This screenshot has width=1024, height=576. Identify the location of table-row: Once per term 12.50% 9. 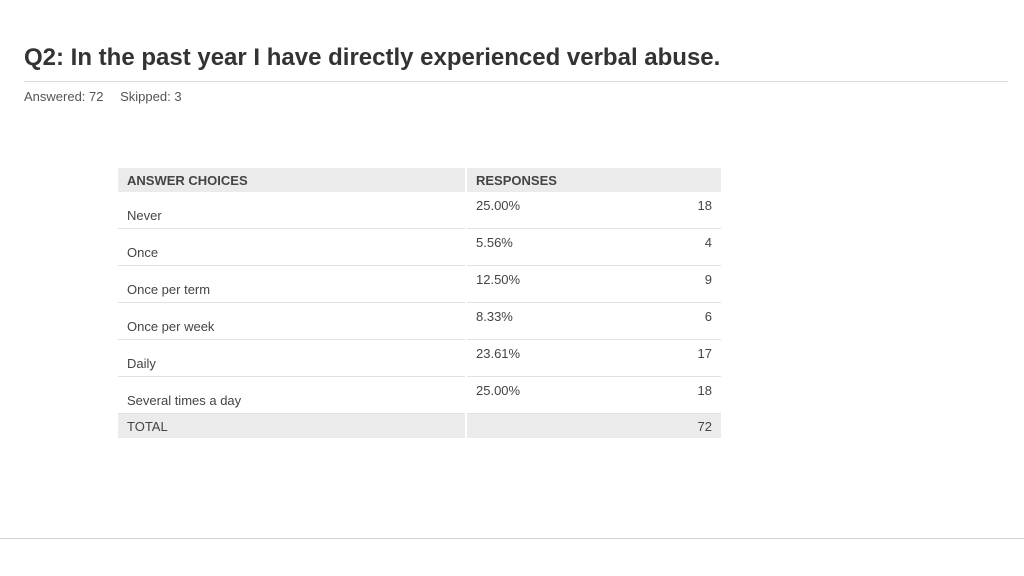
(420, 284).